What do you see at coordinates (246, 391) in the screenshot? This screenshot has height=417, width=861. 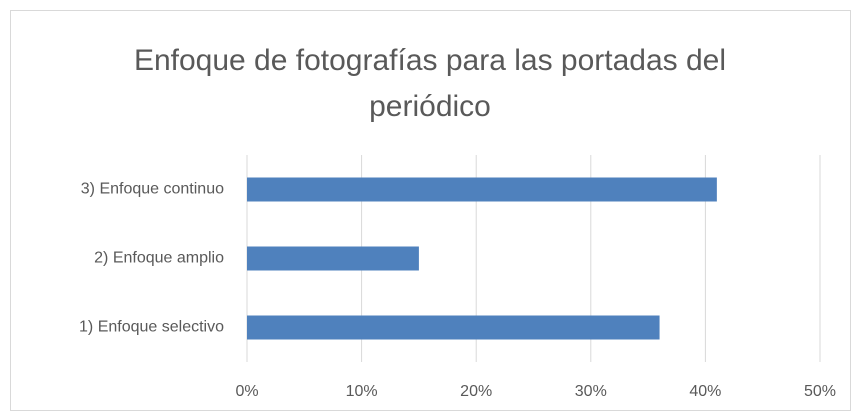 I see `x-tick-label: 0%` at bounding box center [246, 391].